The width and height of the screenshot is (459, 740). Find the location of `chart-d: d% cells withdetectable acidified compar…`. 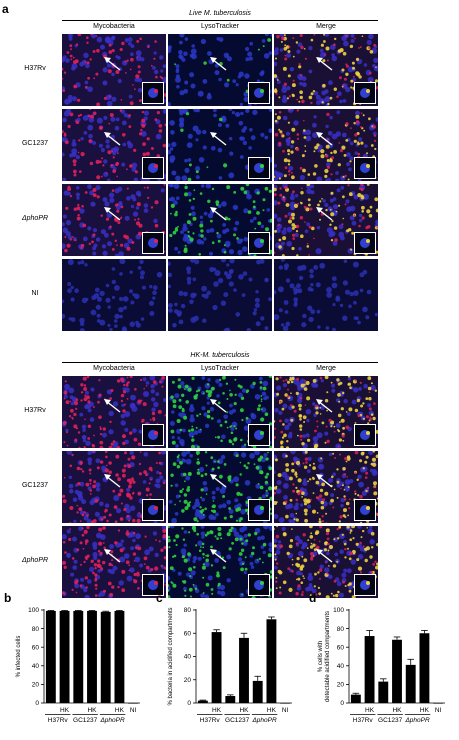

chart-d: d% cells withdetectable acidified compar… is located at coordinates (380, 662).